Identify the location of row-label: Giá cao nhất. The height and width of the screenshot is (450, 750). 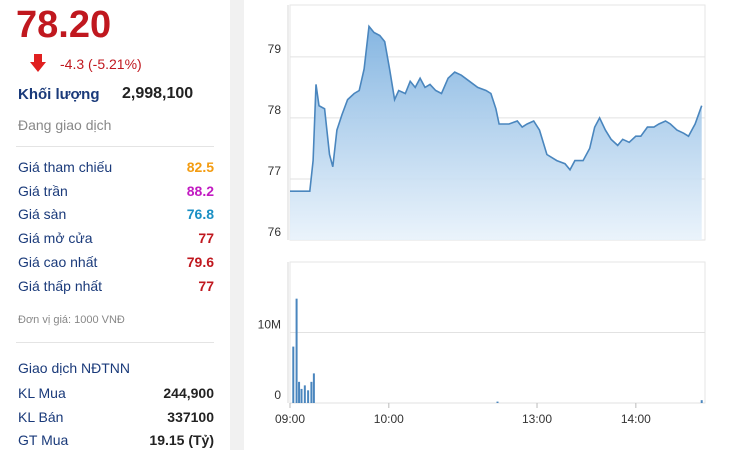
(58, 261).